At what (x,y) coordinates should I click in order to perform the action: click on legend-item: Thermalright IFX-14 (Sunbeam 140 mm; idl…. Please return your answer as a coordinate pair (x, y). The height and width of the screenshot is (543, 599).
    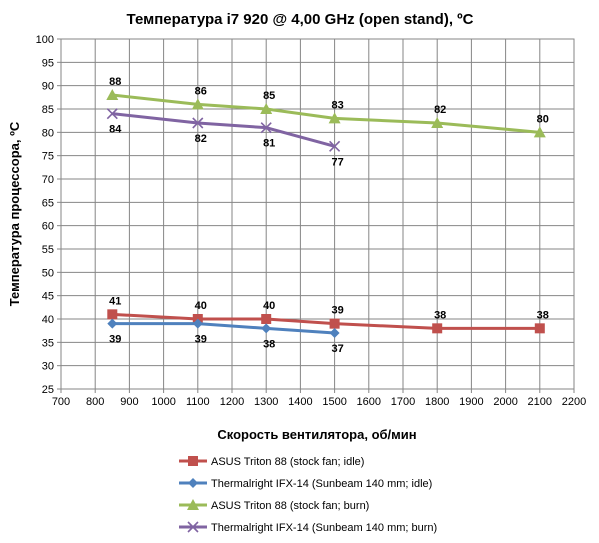
    Looking at the image, I should click on (305, 484).